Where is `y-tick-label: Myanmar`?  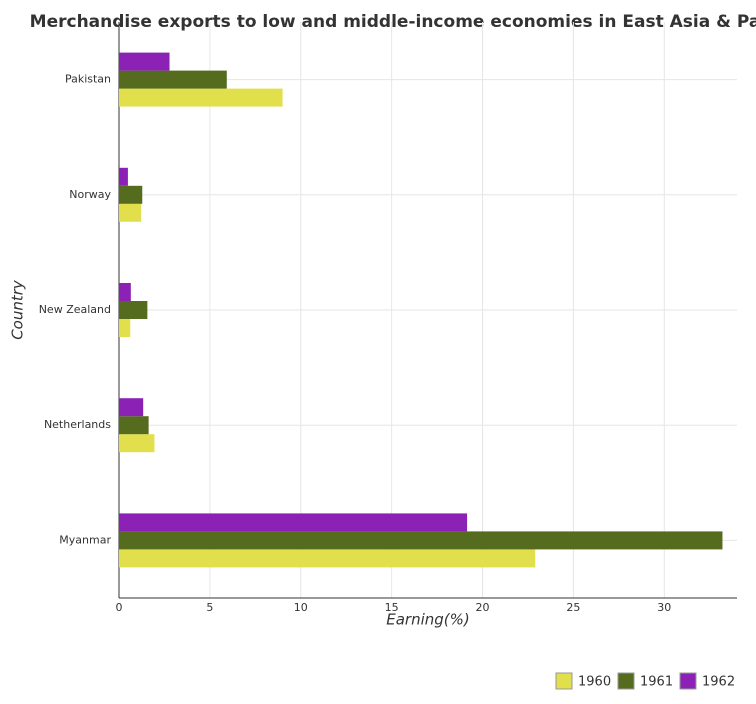
y-tick-label: Myanmar is located at coordinates (85, 539).